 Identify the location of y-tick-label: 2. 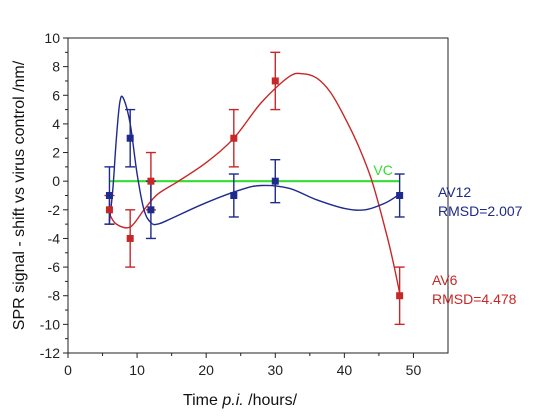
(56, 153).